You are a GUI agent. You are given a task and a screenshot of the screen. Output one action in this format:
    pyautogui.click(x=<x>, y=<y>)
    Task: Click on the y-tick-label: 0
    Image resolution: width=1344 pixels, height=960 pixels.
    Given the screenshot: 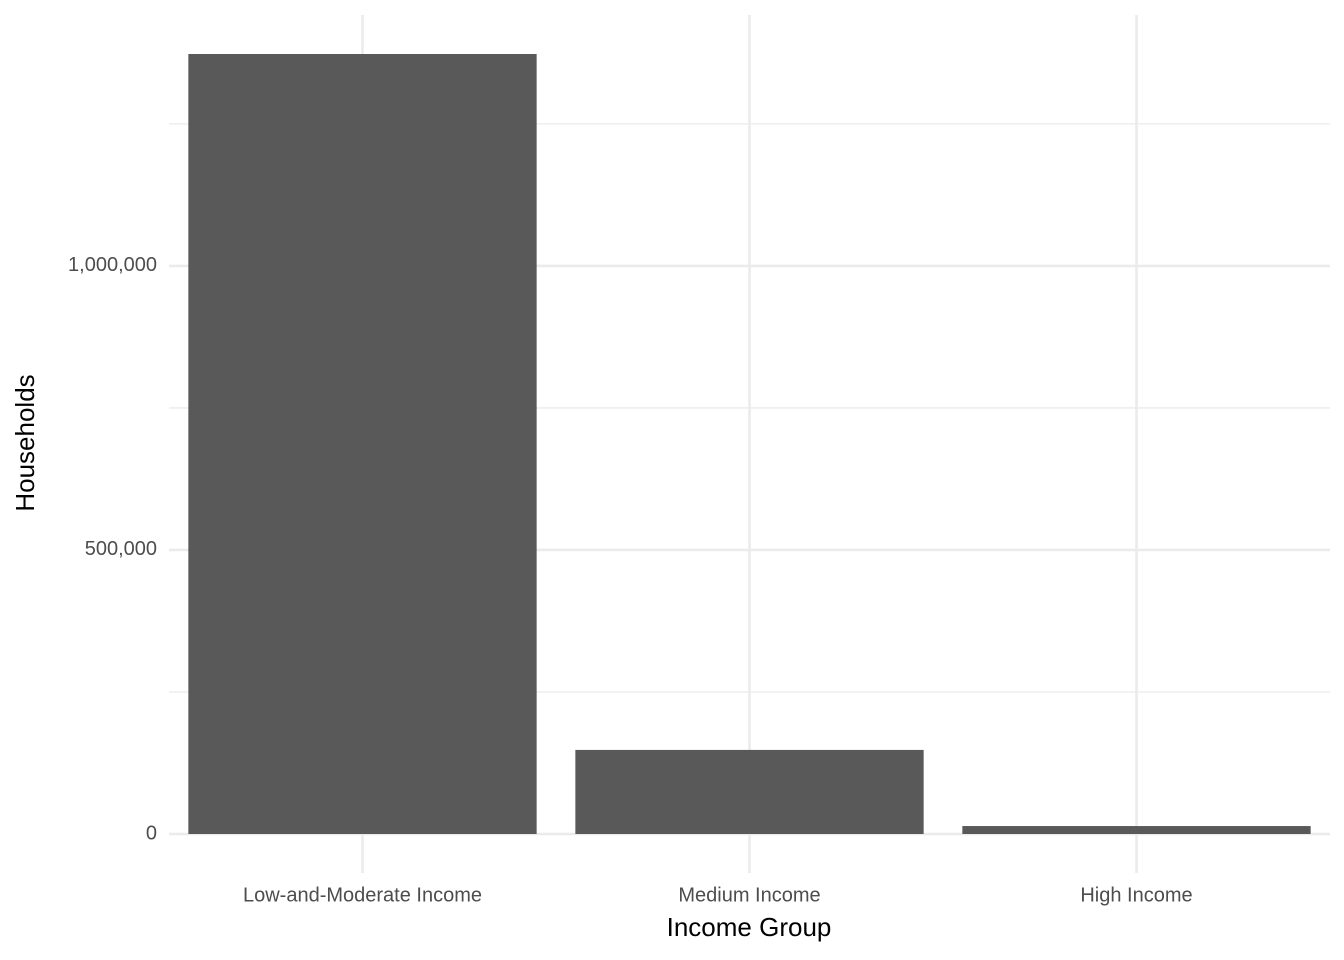 What is the action you would take?
    pyautogui.click(x=151, y=833)
    